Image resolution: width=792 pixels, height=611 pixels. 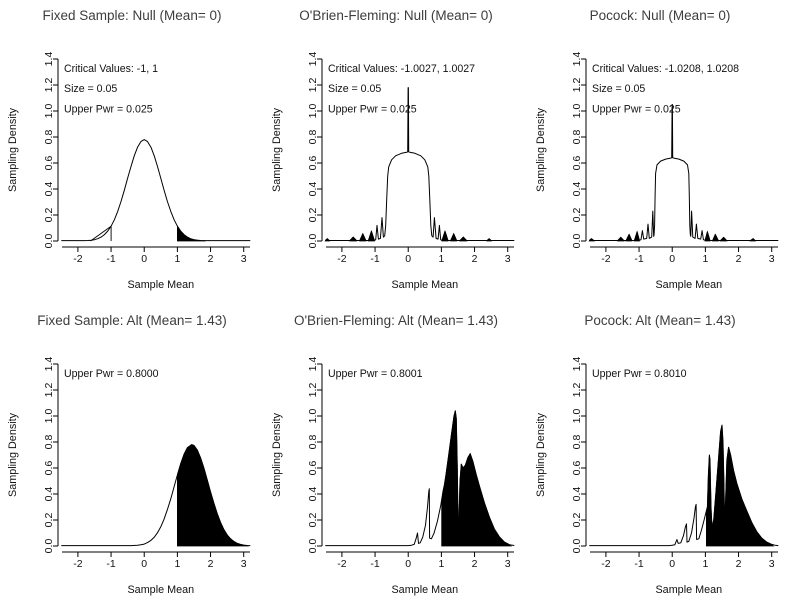 What do you see at coordinates (375, 374) in the screenshot?
I see `plot-annotation: Upper Pwr = 0.8001` at bounding box center [375, 374].